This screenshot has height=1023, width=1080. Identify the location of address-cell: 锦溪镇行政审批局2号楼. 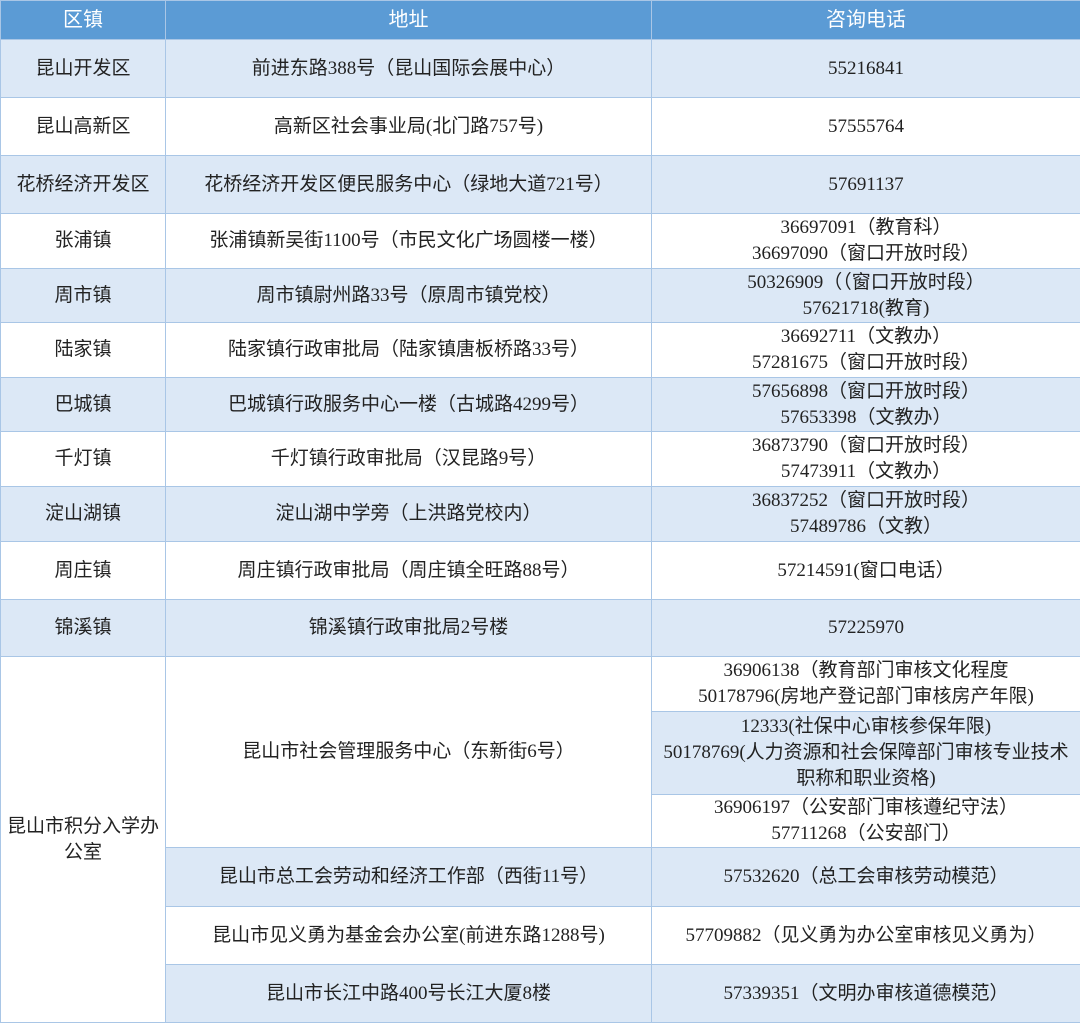
(408, 628).